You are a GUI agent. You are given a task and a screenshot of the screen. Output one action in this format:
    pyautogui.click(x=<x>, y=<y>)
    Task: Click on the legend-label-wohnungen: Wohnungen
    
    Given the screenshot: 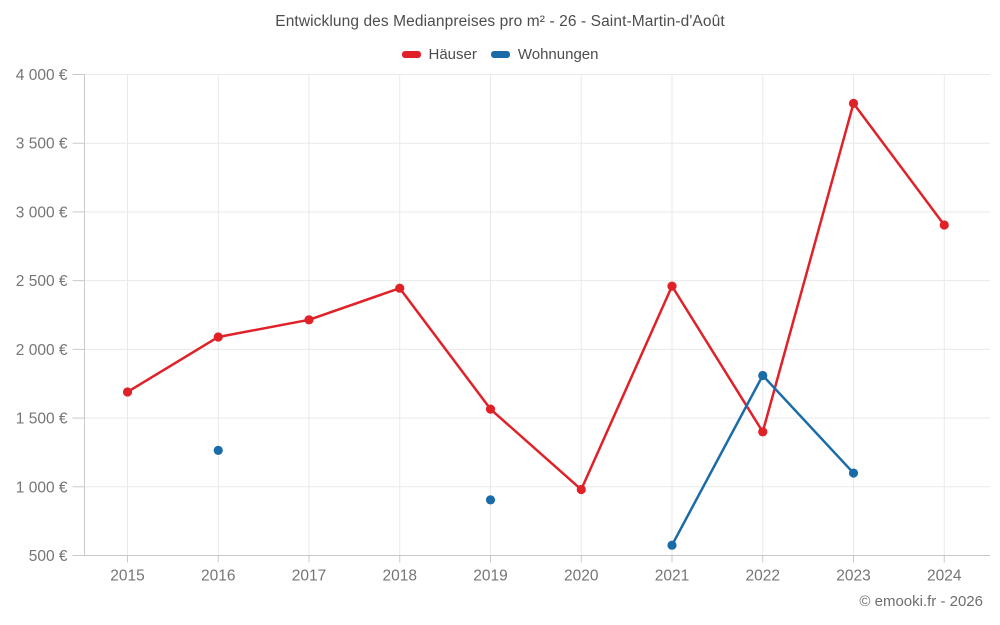 What is the action you would take?
    pyautogui.click(x=558, y=54)
    